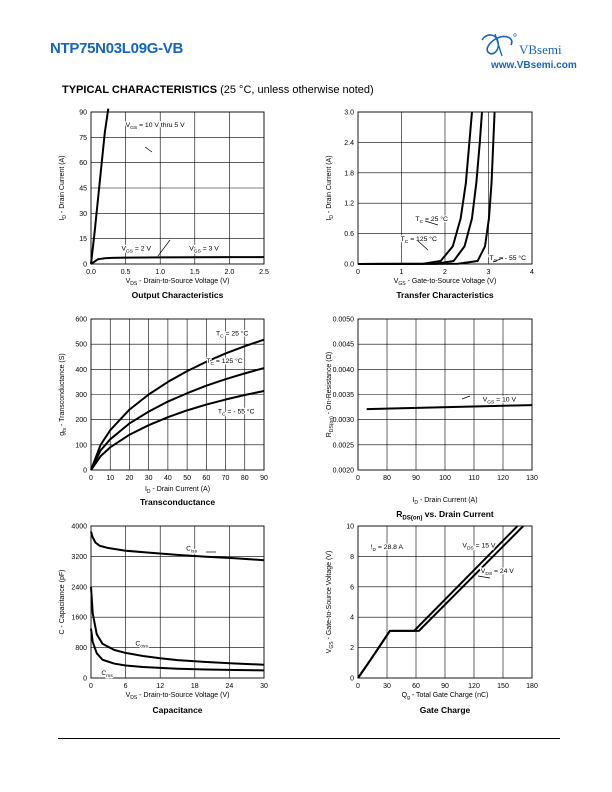  What do you see at coordinates (81, 320) in the screenshot?
I see `y-tick-label: 600` at bounding box center [81, 320].